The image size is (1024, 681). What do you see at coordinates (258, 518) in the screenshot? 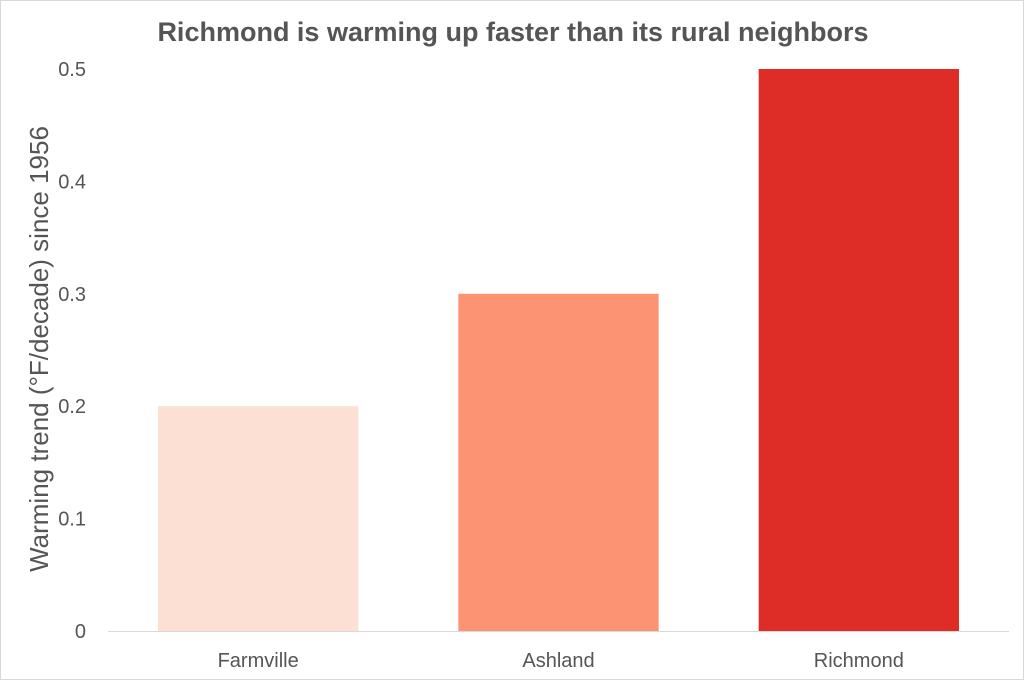
I see `bar-farmville` at bounding box center [258, 518].